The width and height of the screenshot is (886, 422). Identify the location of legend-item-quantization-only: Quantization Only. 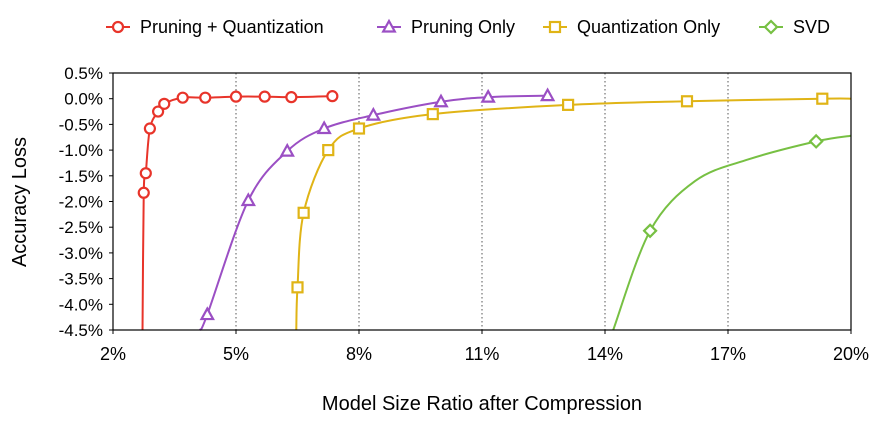
(631, 27).